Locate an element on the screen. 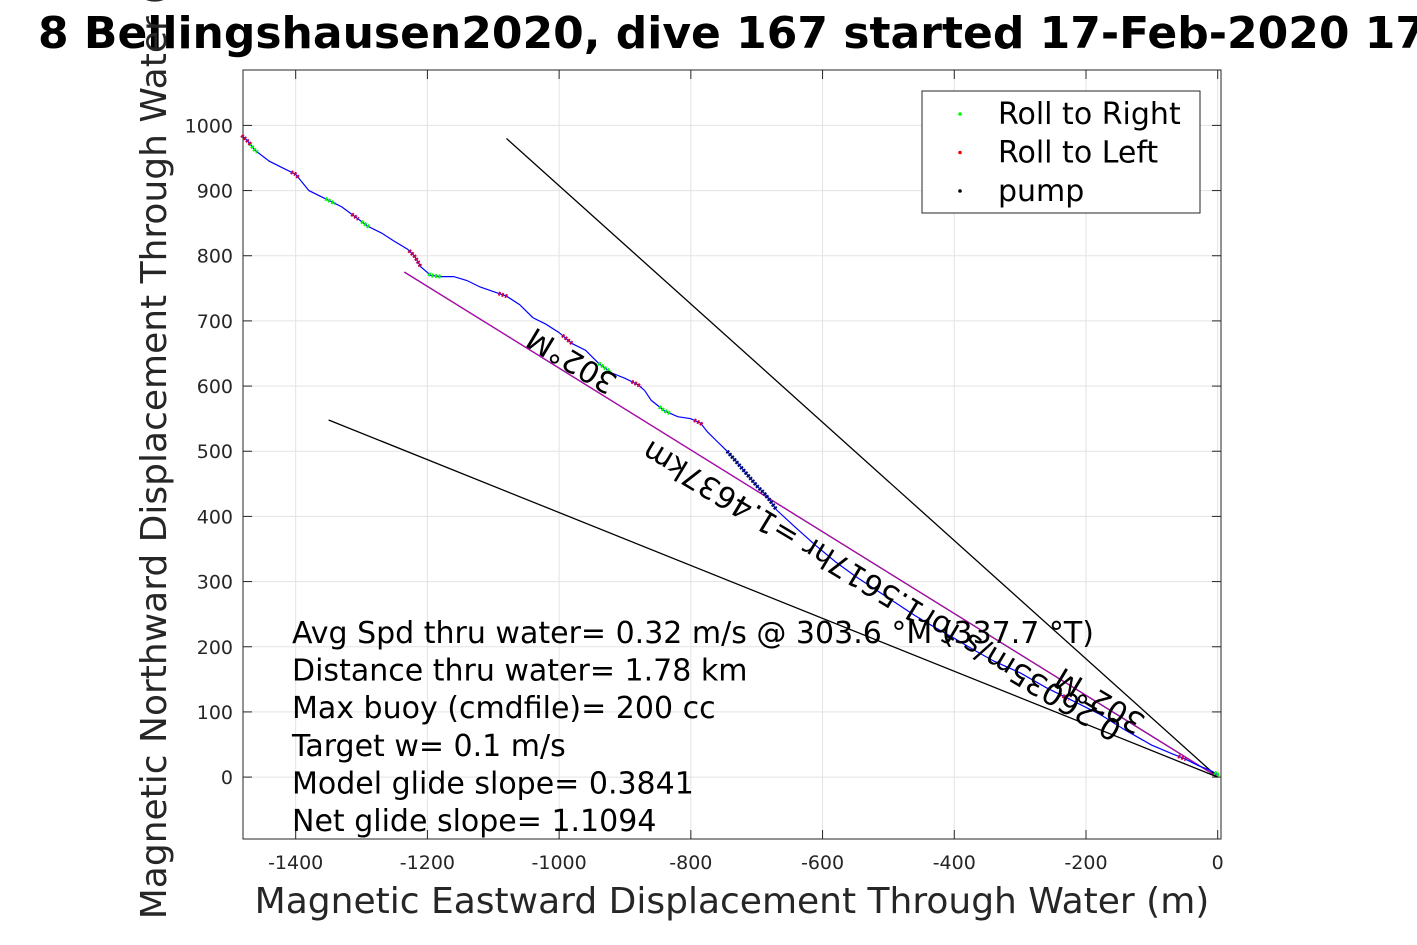  x-tick-label: -400 is located at coordinates (954, 863).